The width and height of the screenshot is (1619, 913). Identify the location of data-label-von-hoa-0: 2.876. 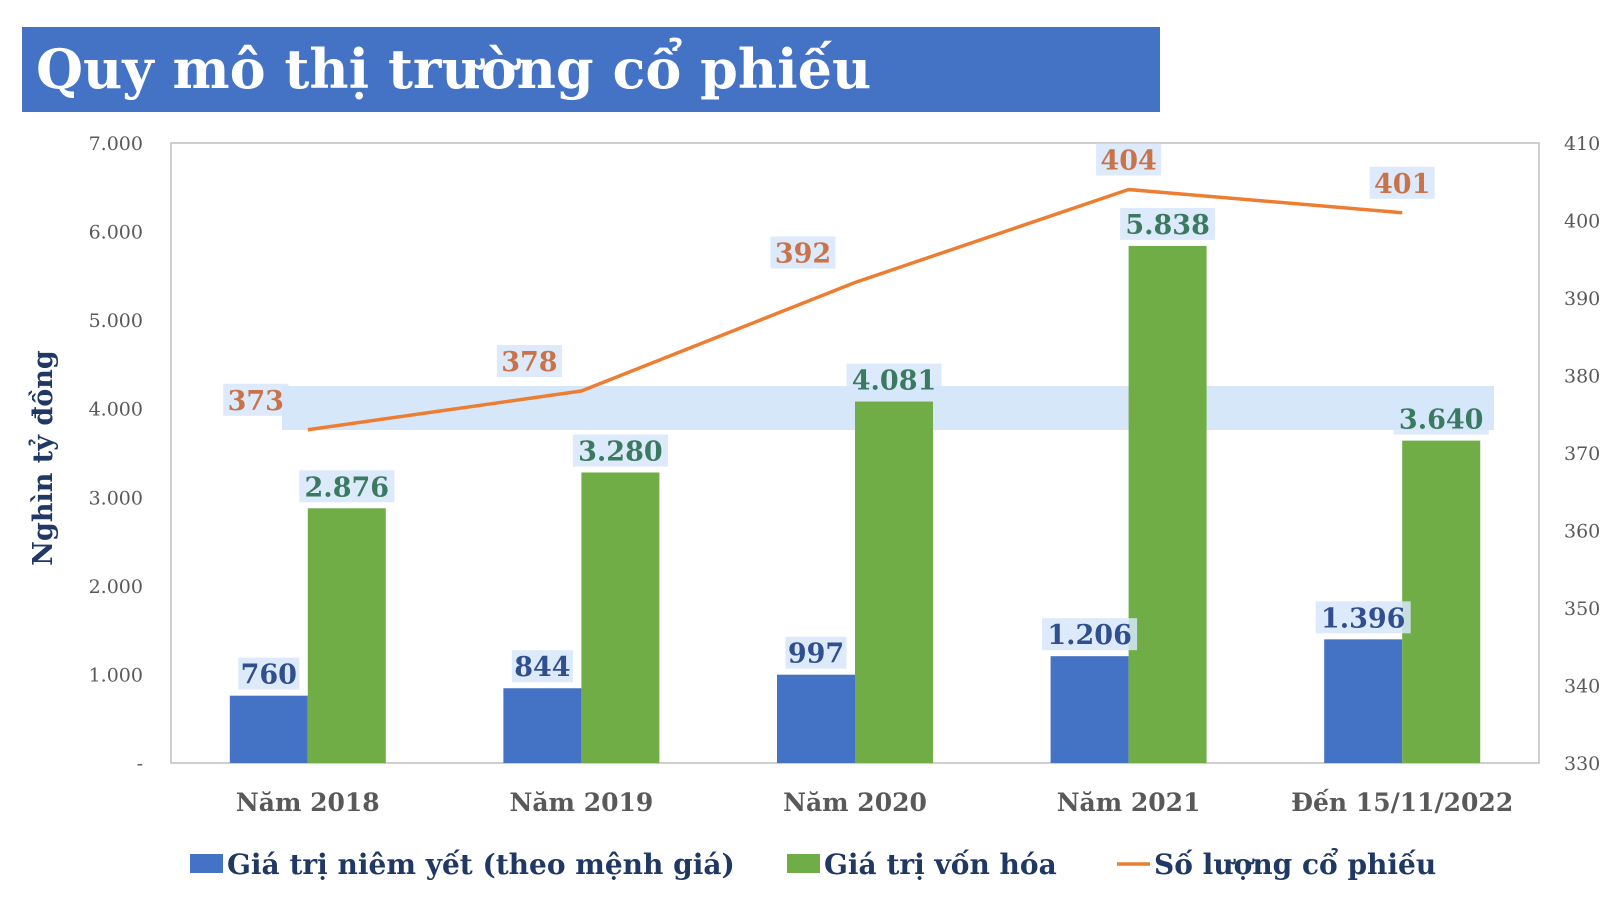
(347, 487).